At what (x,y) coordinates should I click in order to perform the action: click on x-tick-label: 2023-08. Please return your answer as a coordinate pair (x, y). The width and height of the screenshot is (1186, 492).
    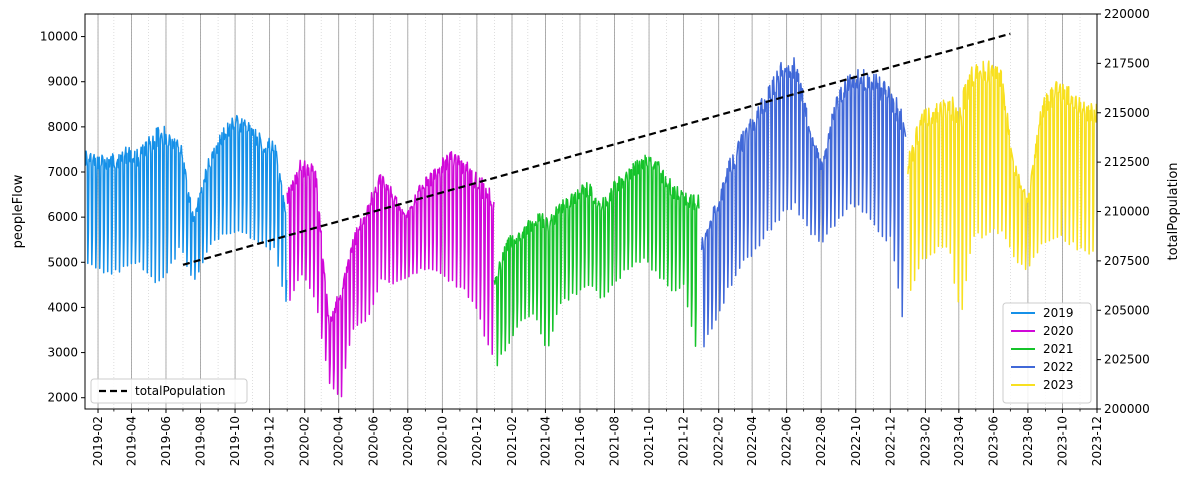
    Looking at the image, I should click on (1028, 441).